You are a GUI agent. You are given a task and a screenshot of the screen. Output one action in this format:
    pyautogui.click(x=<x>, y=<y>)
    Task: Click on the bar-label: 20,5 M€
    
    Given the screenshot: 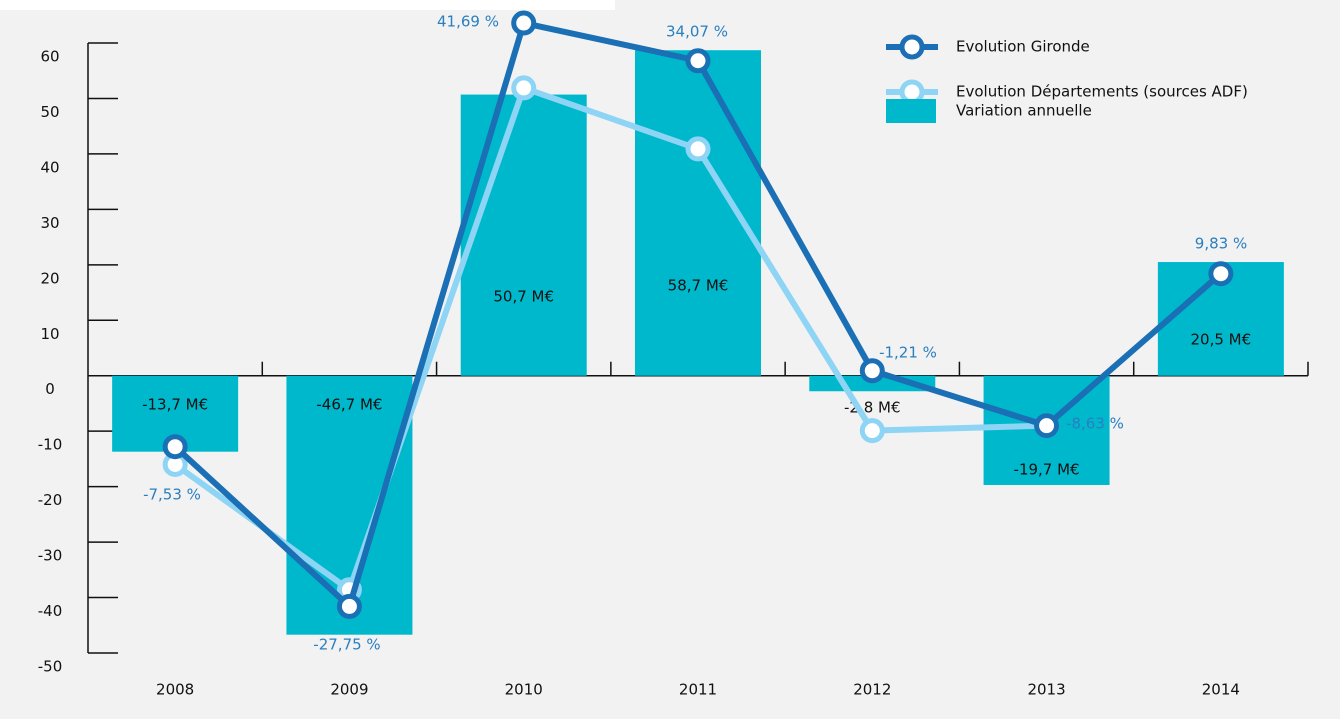 What is the action you would take?
    pyautogui.click(x=1221, y=340)
    